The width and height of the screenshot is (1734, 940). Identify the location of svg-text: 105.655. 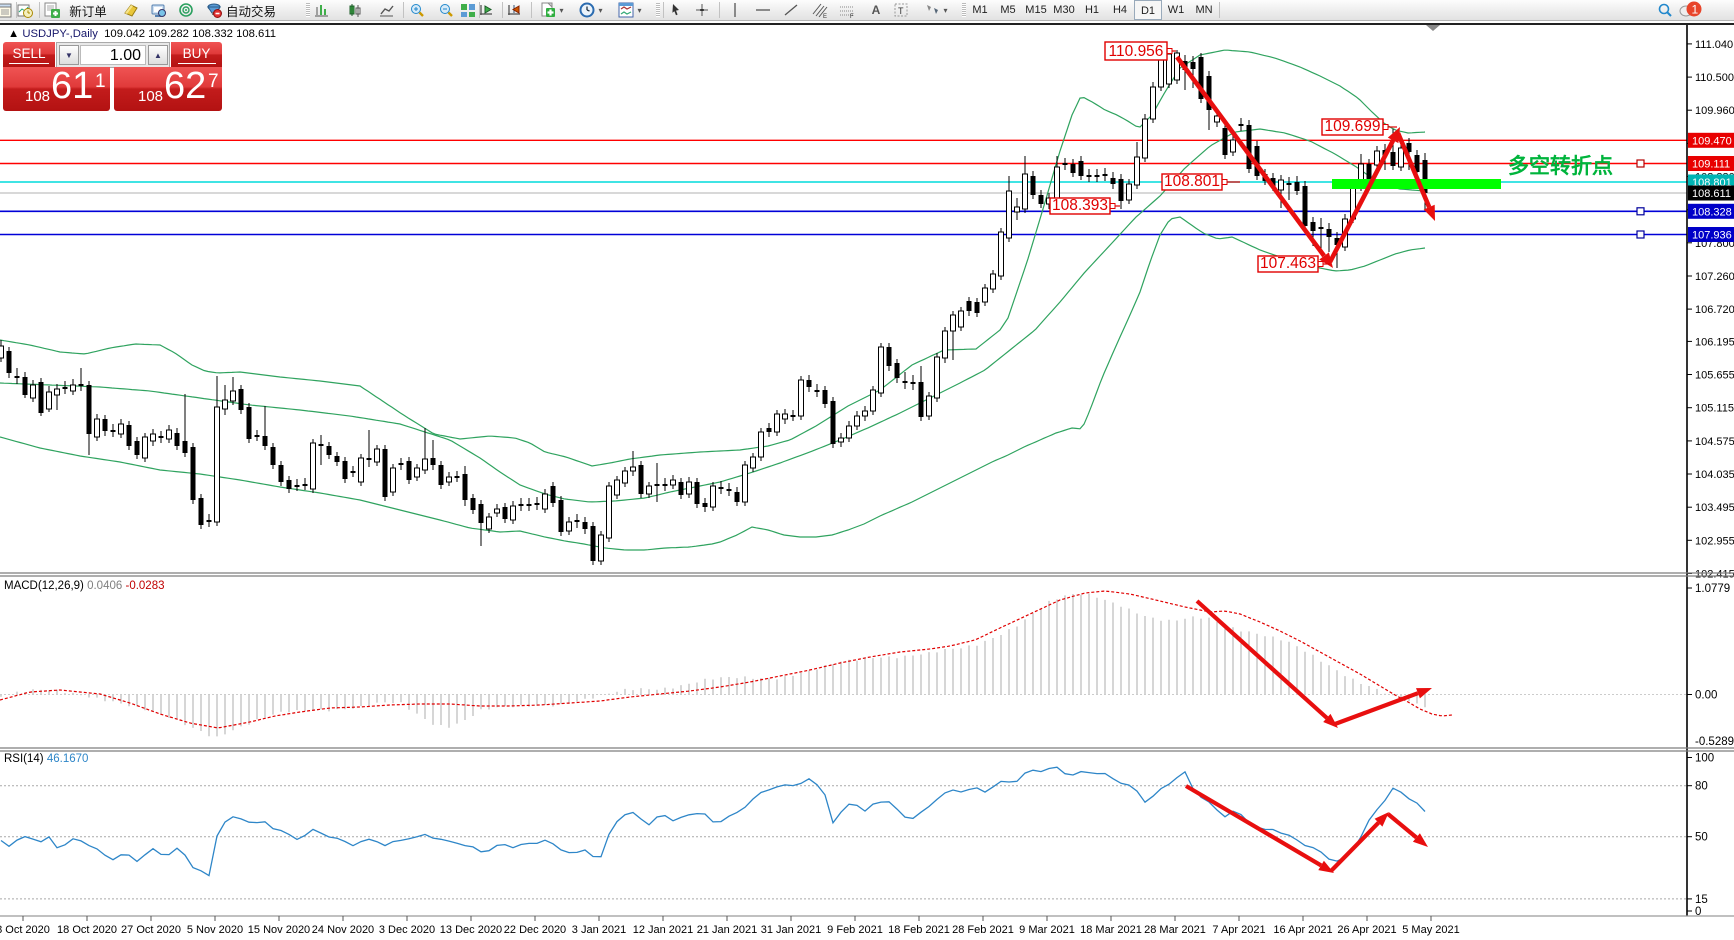
(1714, 376).